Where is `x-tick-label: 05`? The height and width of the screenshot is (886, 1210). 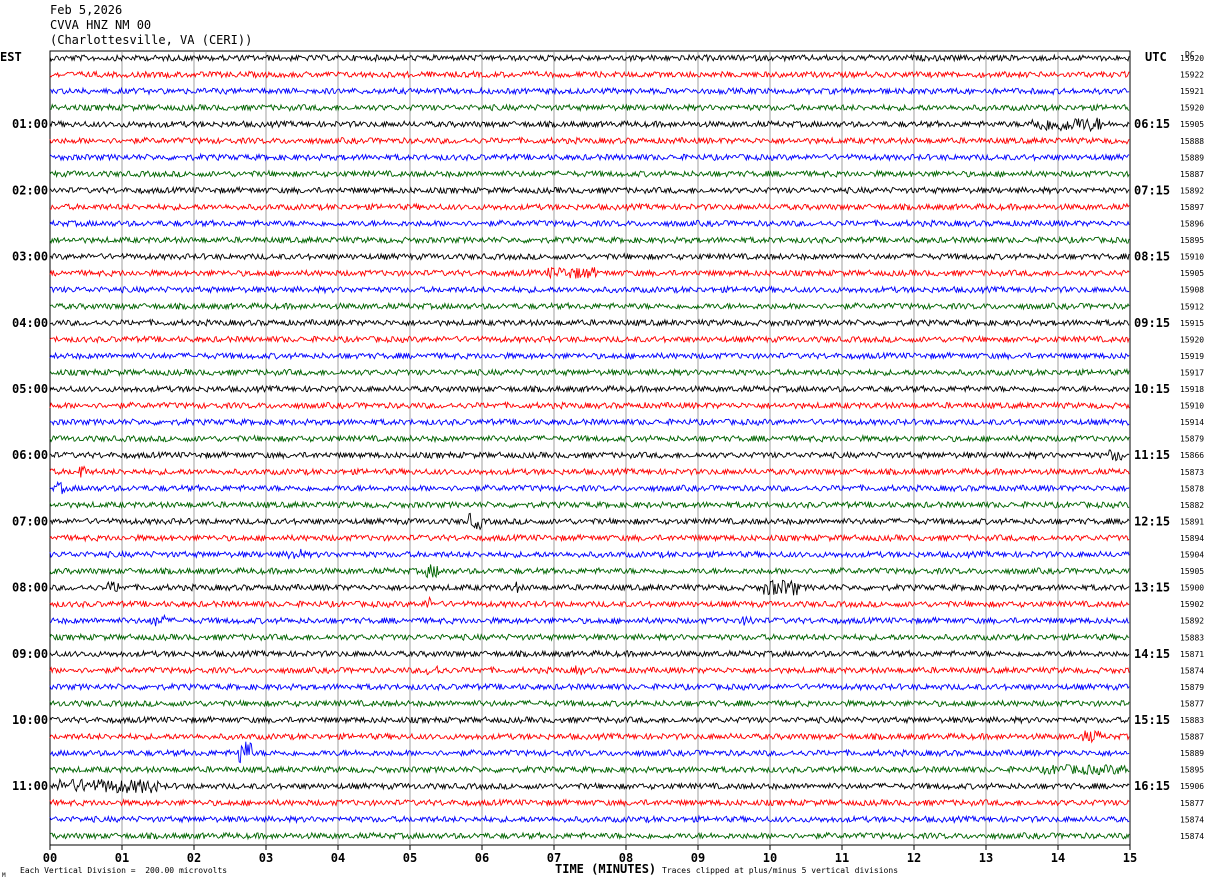
x-tick-label: 05 is located at coordinates (410, 858).